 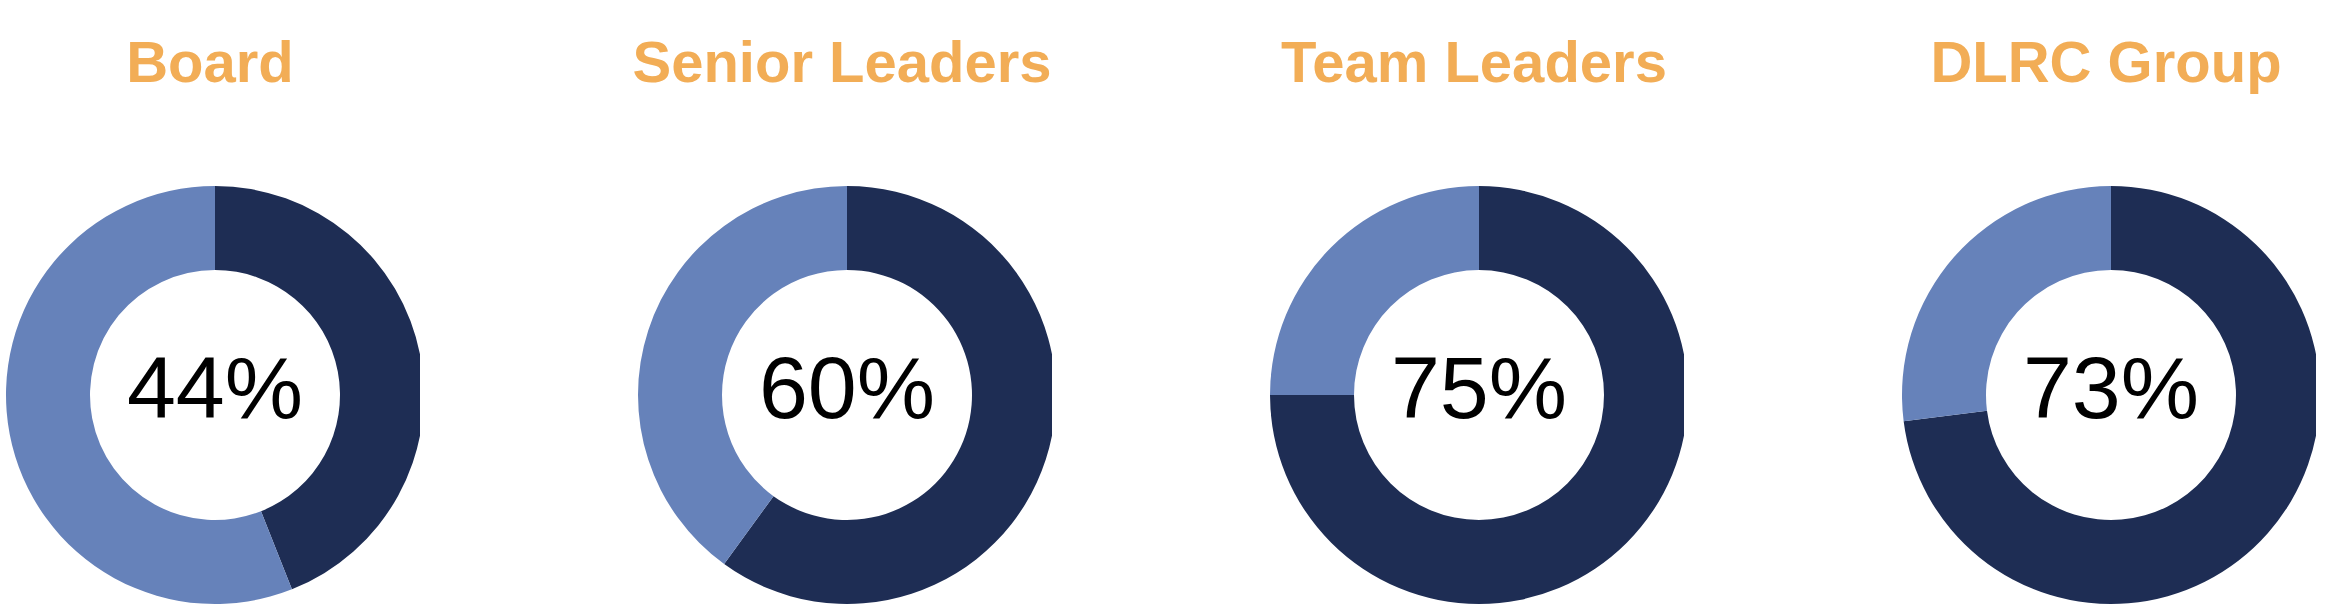 What do you see at coordinates (1474, 61) in the screenshot?
I see `chart-title: Team Leaders` at bounding box center [1474, 61].